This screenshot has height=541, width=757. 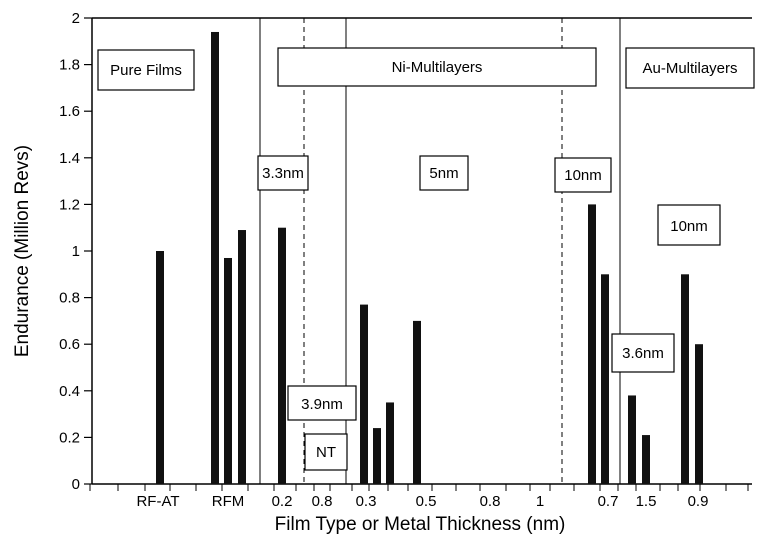 What do you see at coordinates (69, 204) in the screenshot?
I see `y-tick-label: 1.2` at bounding box center [69, 204].